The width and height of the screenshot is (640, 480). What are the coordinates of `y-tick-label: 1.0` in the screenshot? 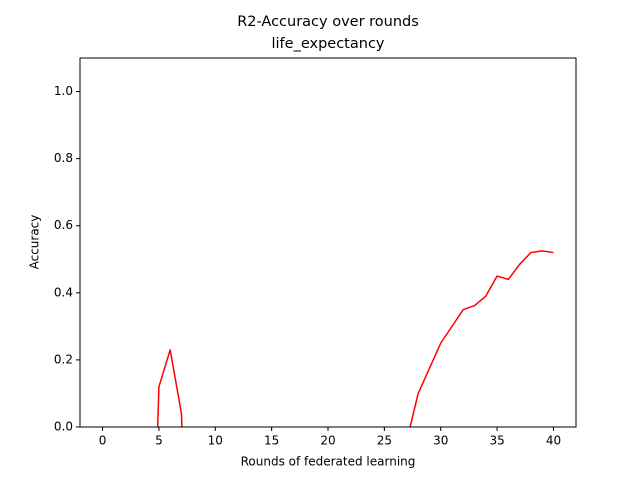 It's located at (63, 91).